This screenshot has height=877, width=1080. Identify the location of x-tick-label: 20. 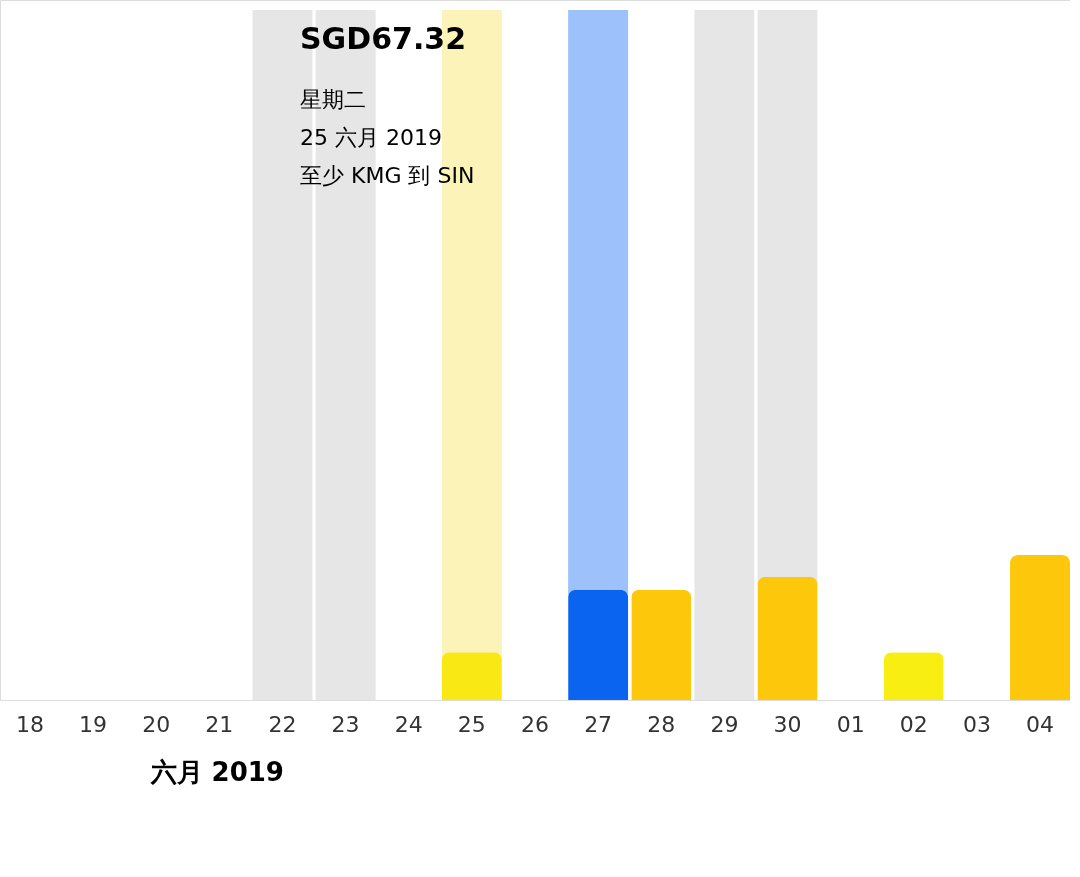
(156, 724).